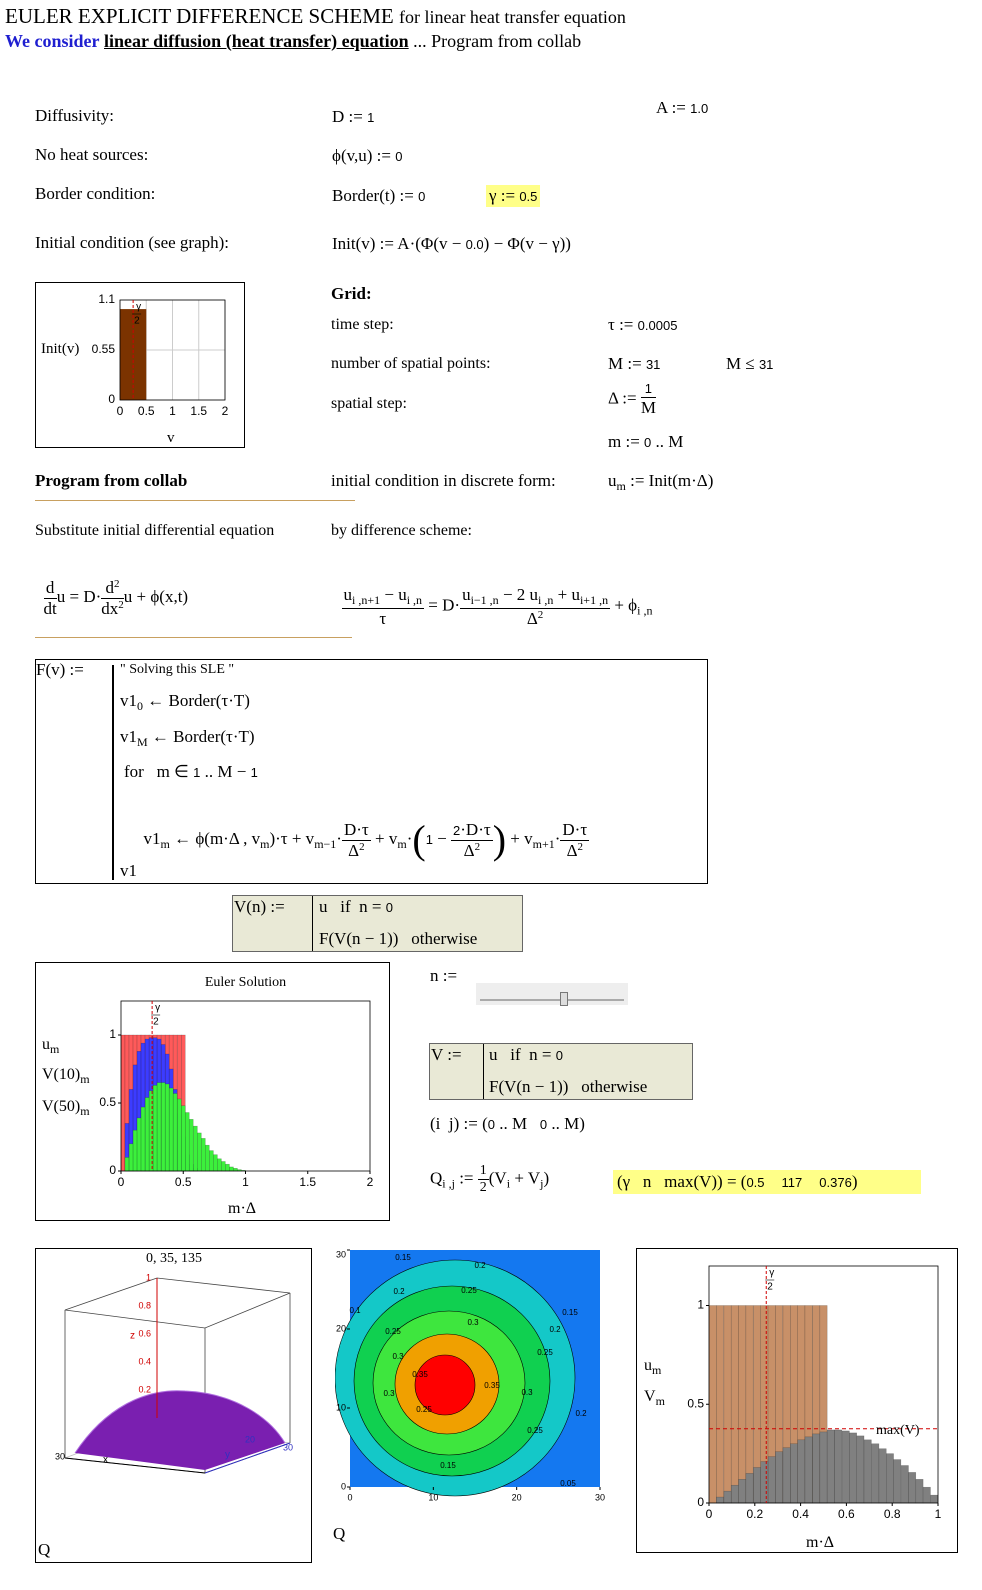 This screenshot has height=1590, width=982. Describe the element at coordinates (79, 597) in the screenshot. I see `text: u = D·` at that location.